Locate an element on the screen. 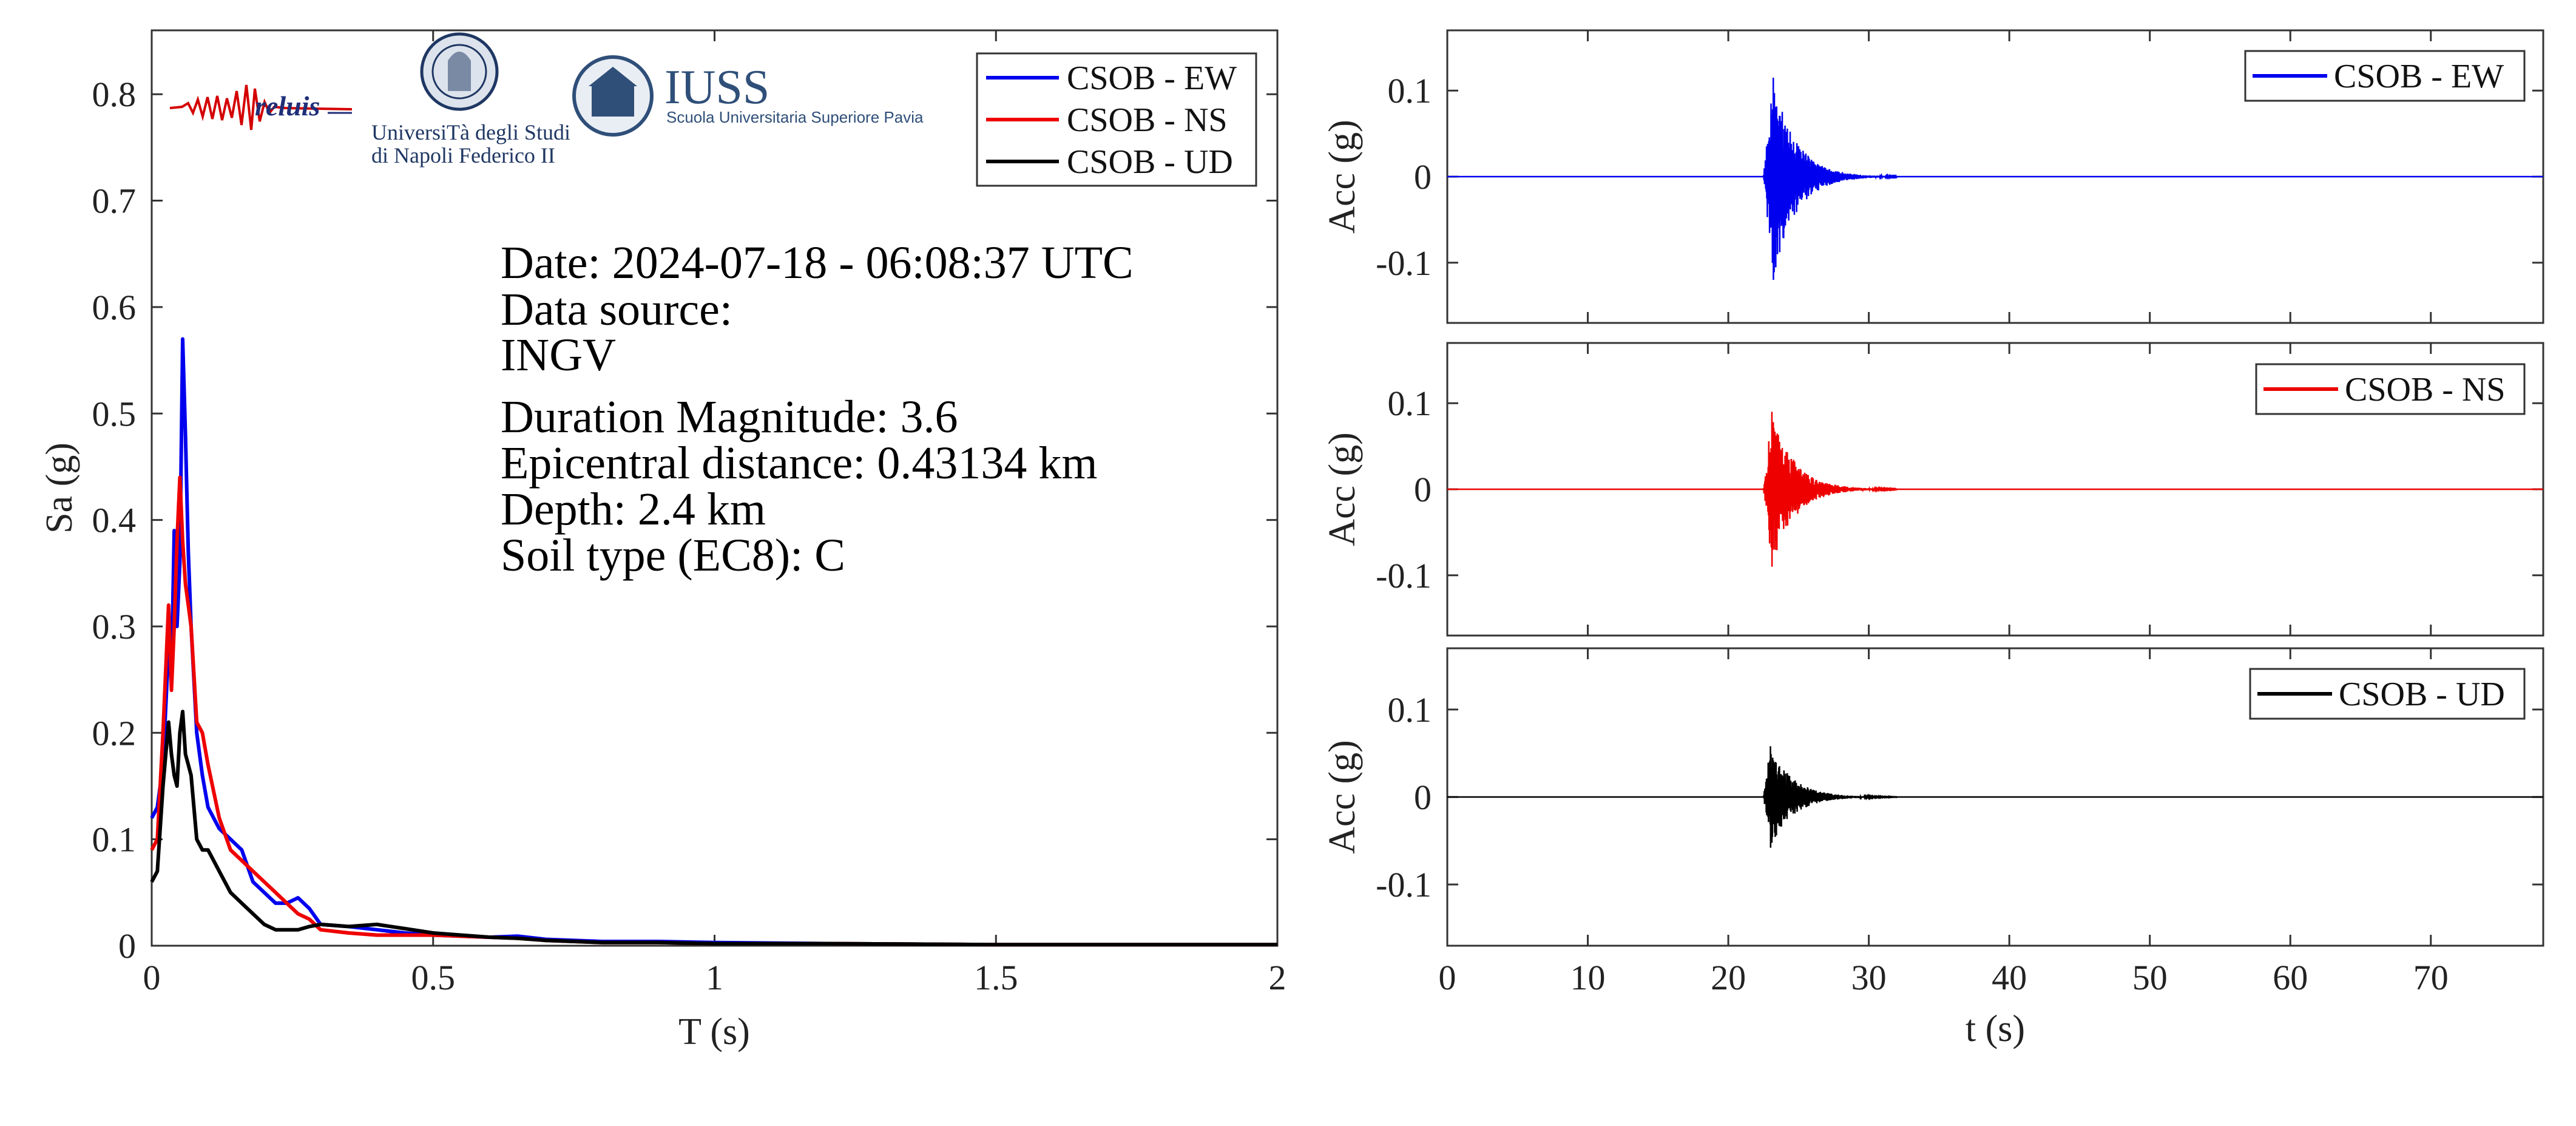  legend-label-ew-acc: CSOB - EW is located at coordinates (2419, 76).